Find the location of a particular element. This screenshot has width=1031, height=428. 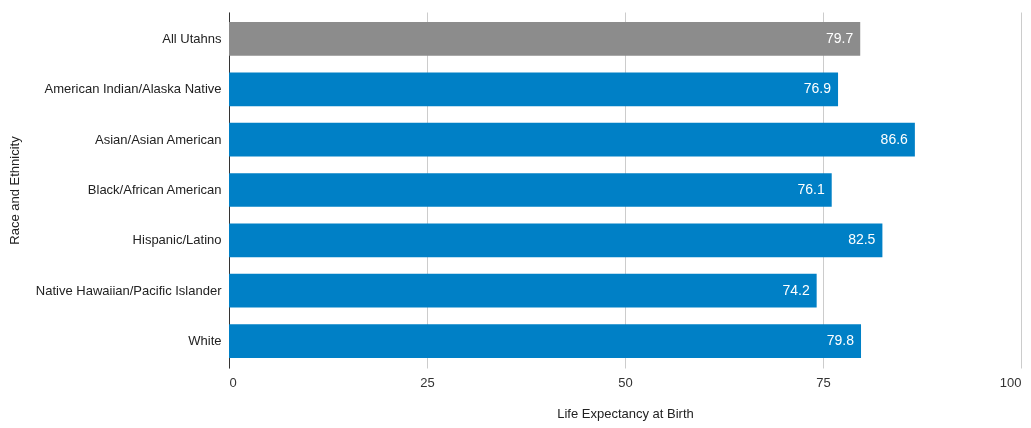

x-tick-label: 75 is located at coordinates (823, 382).